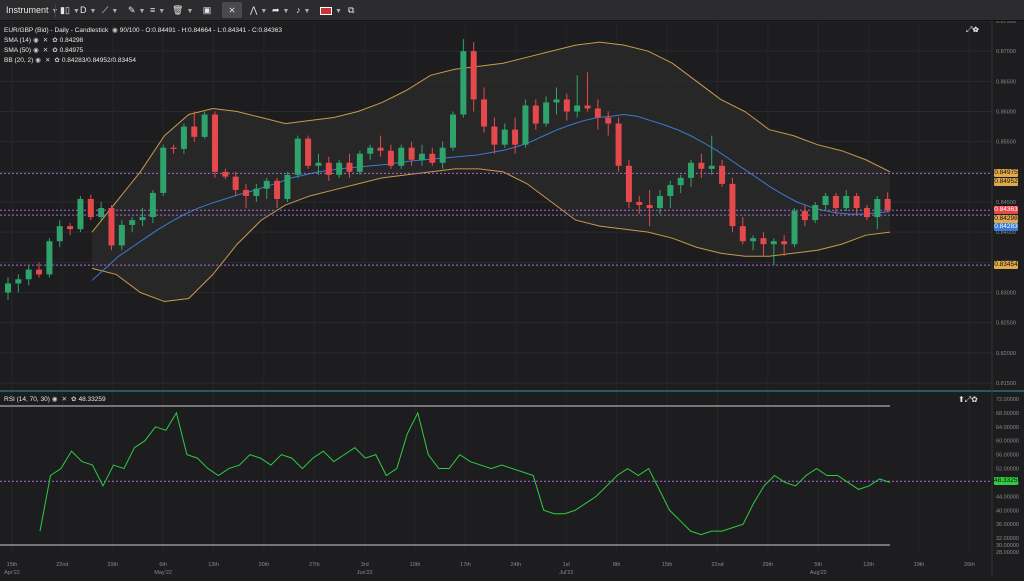  Describe the element at coordinates (1007, 414) in the screenshot. I see `rsi-tick-label: 68.00000` at that location.